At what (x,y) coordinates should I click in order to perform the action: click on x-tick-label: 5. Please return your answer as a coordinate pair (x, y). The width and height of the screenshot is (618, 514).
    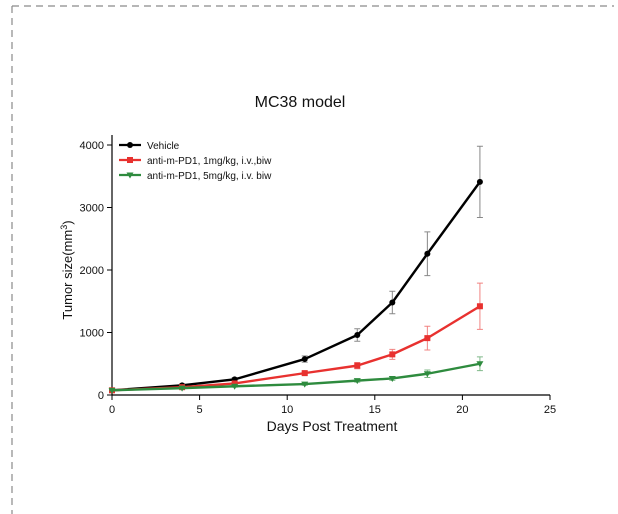
    Looking at the image, I should click on (200, 410).